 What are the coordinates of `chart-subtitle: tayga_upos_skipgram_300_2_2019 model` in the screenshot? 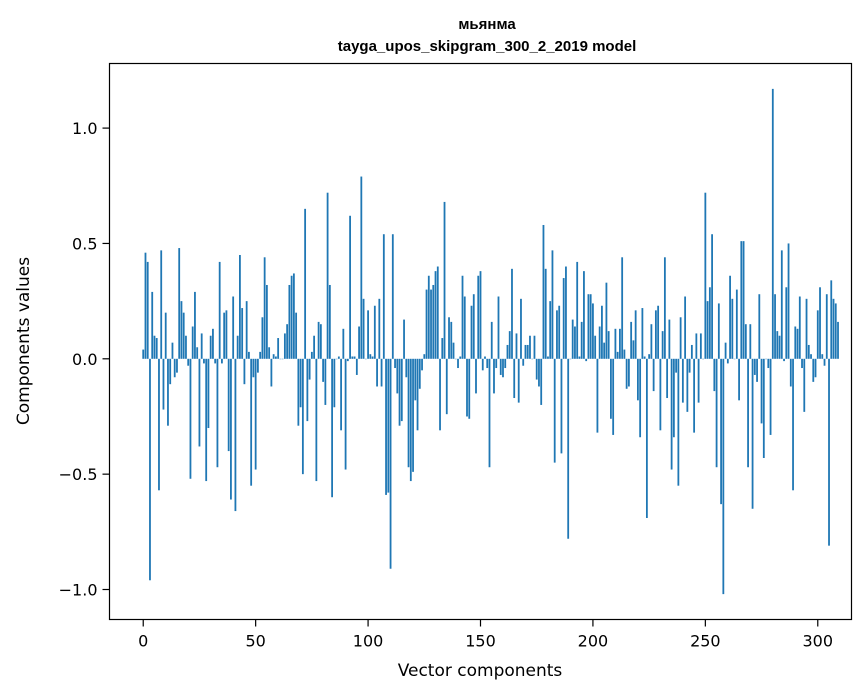 It's located at (487, 46).